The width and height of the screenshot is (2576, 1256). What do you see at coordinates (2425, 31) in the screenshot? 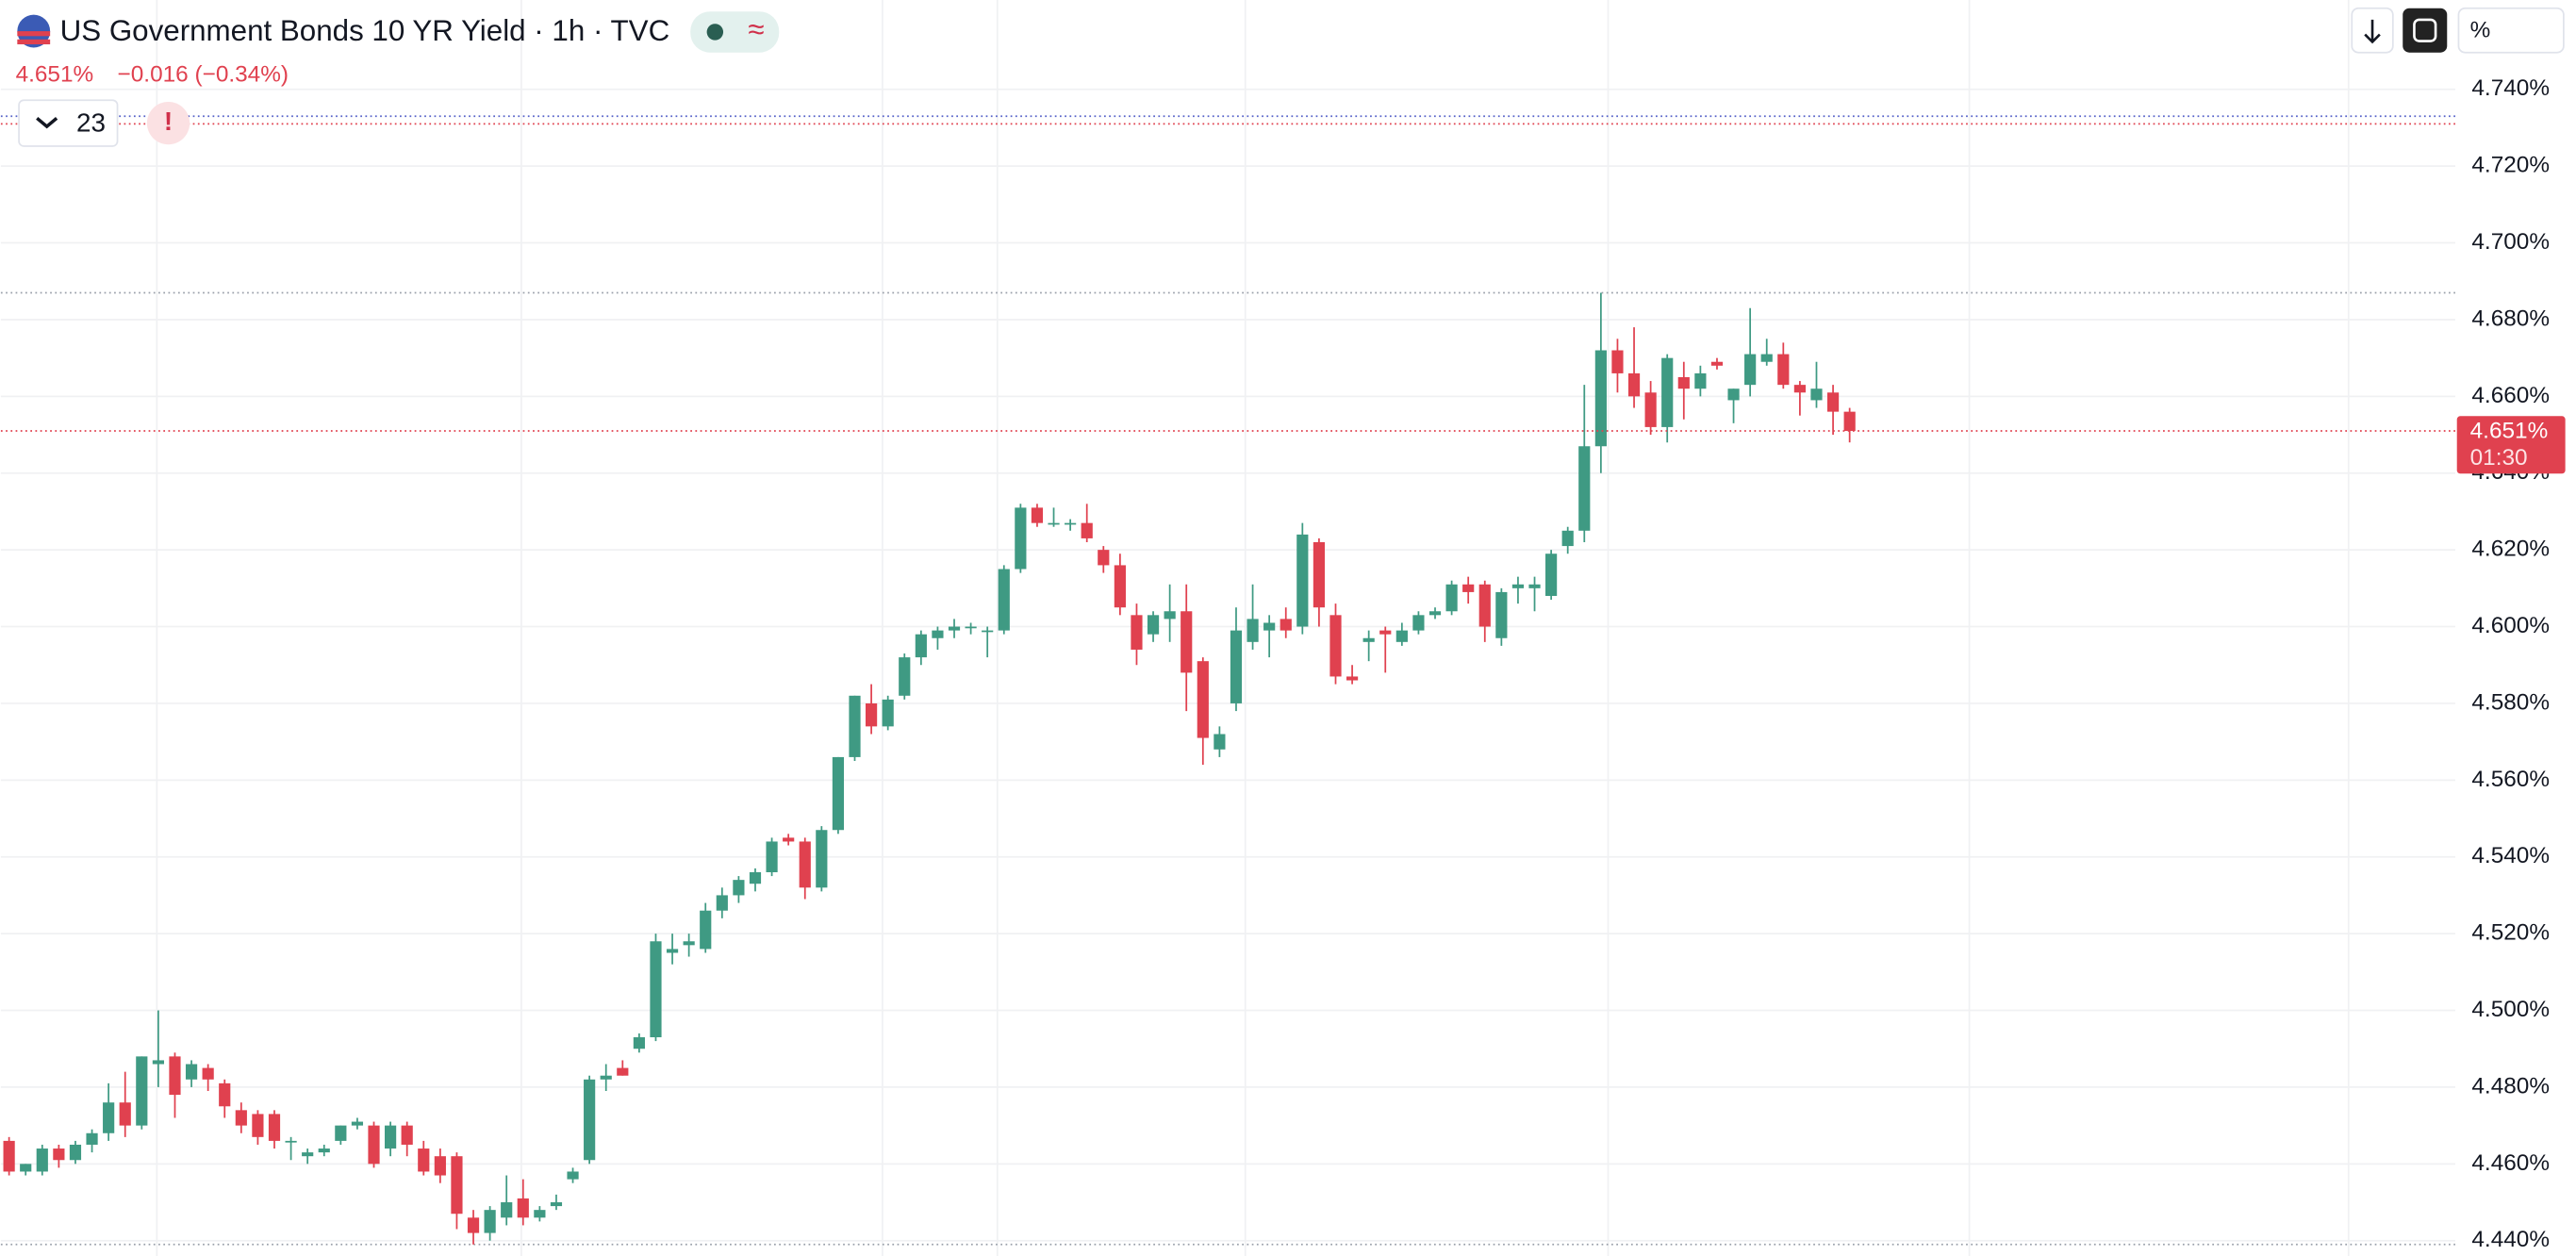
I see `fullscreen-button` at bounding box center [2425, 31].